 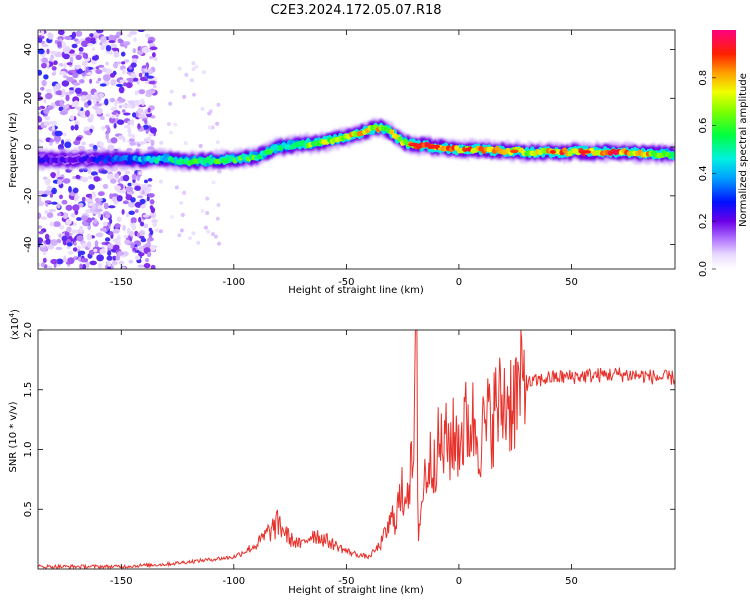 What do you see at coordinates (28, 196) in the screenshot?
I see `y-tick-label: -20` at bounding box center [28, 196].